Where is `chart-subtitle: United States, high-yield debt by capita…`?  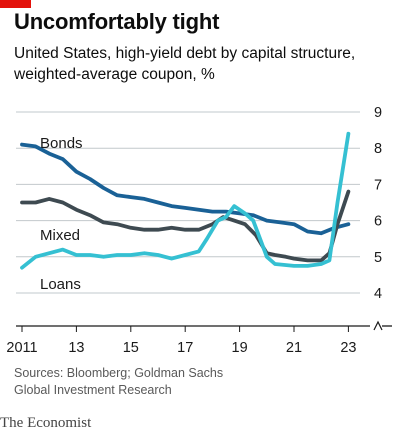 chart-subtitle: United States, high-yield debt by capita… is located at coordinates (185, 64).